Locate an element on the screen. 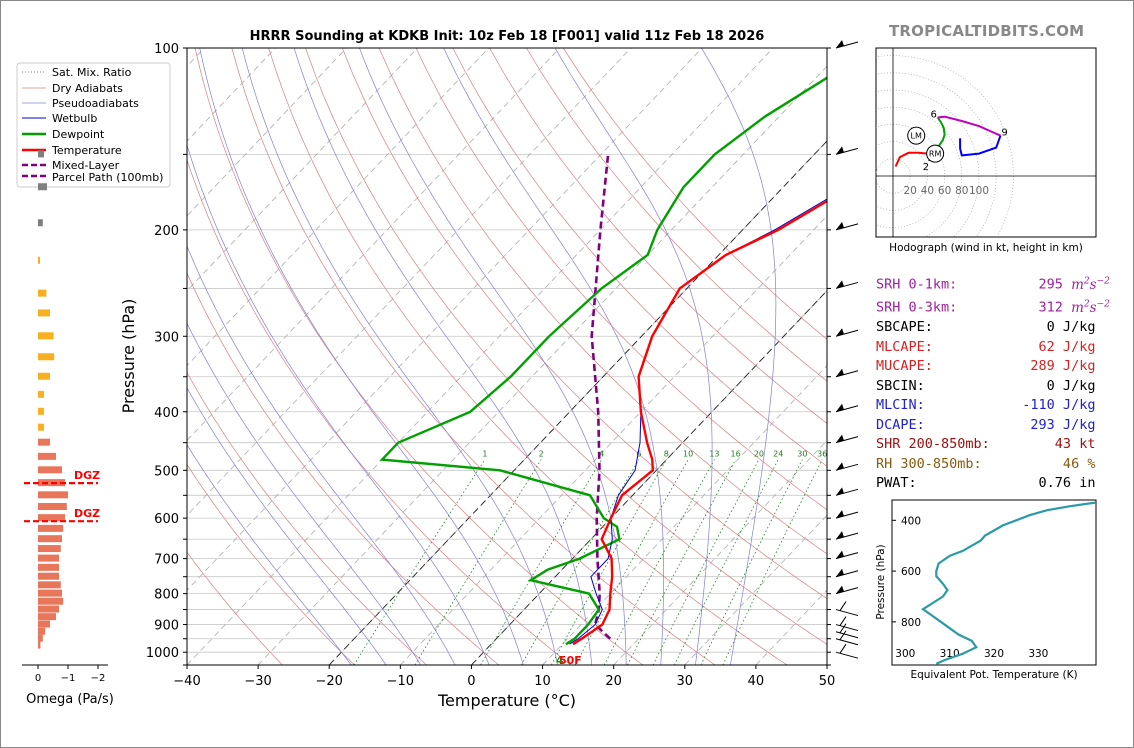 This screenshot has height=748, width=1134. xtick-label: 50 is located at coordinates (827, 681).